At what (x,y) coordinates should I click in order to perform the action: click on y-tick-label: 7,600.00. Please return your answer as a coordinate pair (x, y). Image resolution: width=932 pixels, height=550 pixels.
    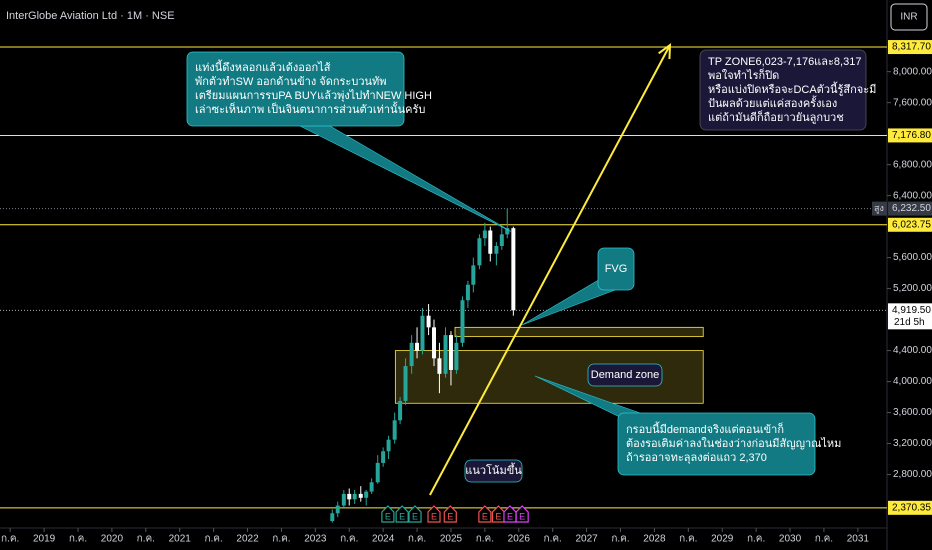
    Looking at the image, I should click on (912, 102).